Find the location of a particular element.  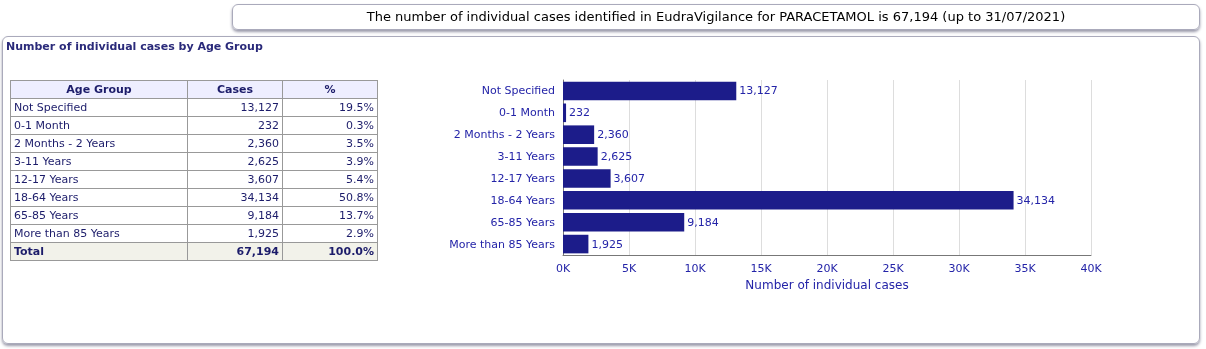

text: Number of individual cases by Age Group is located at coordinates (134, 46).